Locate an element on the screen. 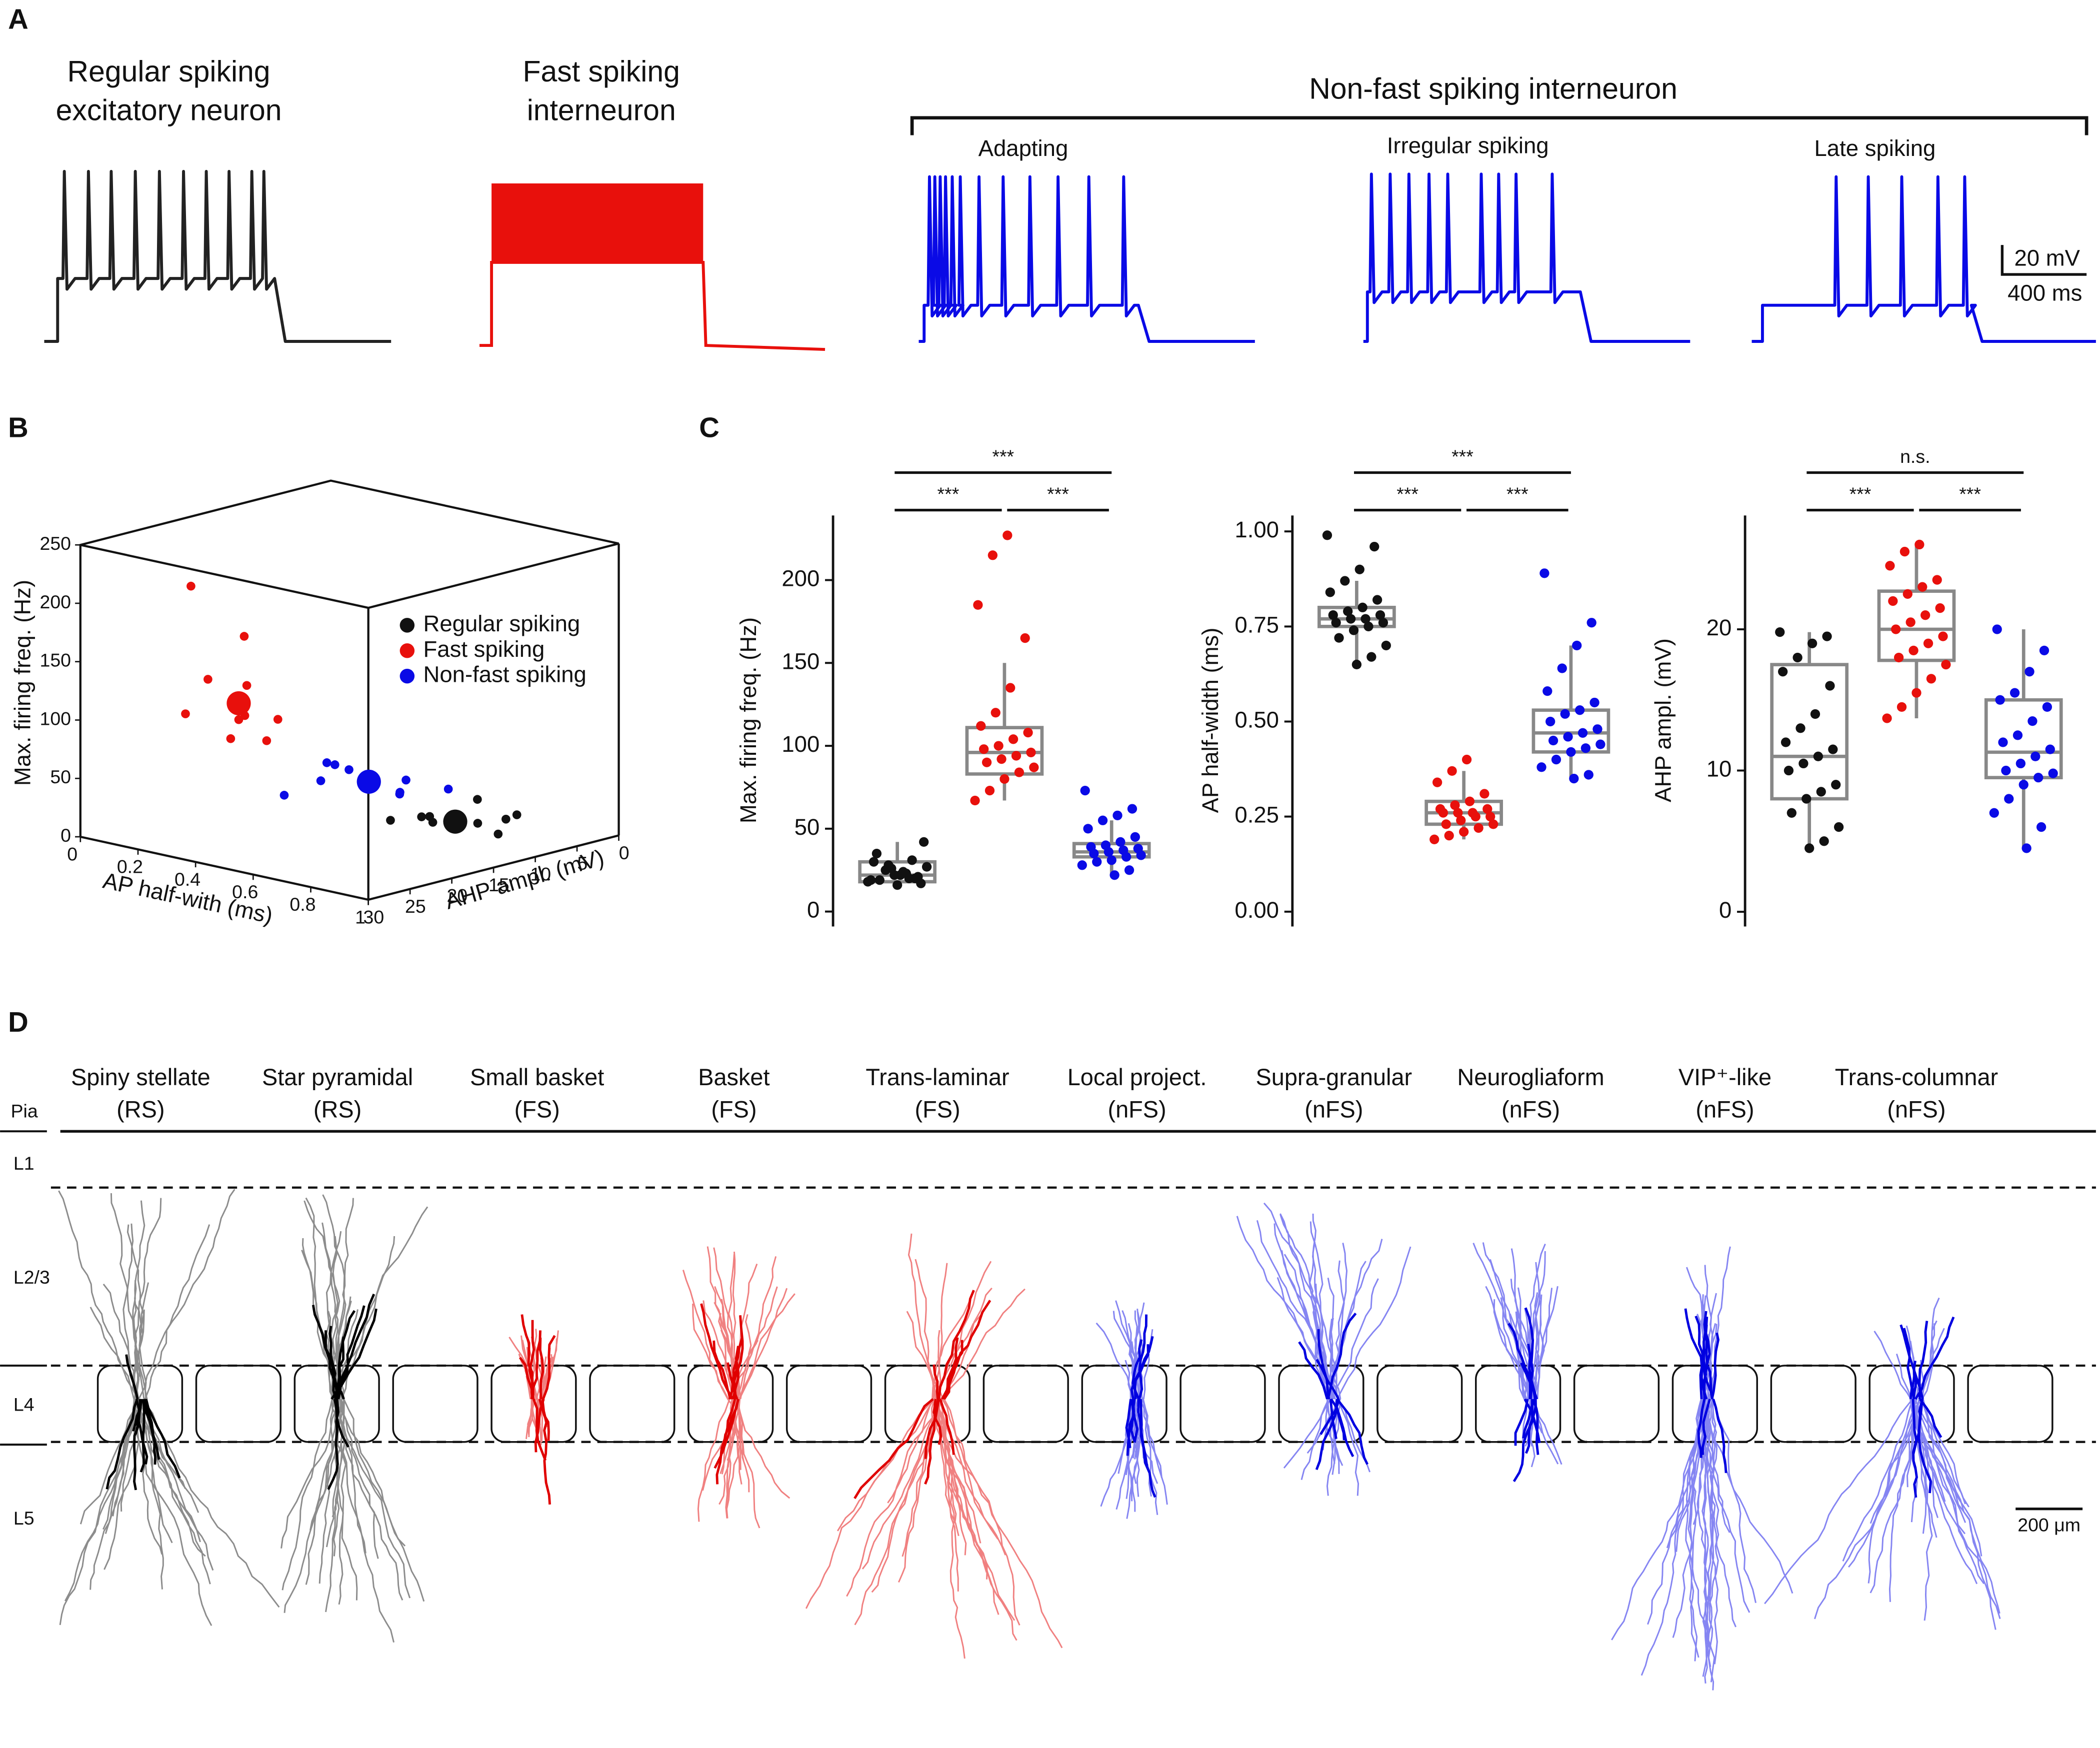 This screenshot has height=1748, width=2100. trace-title: Irregular spiking is located at coordinates (1468, 145).